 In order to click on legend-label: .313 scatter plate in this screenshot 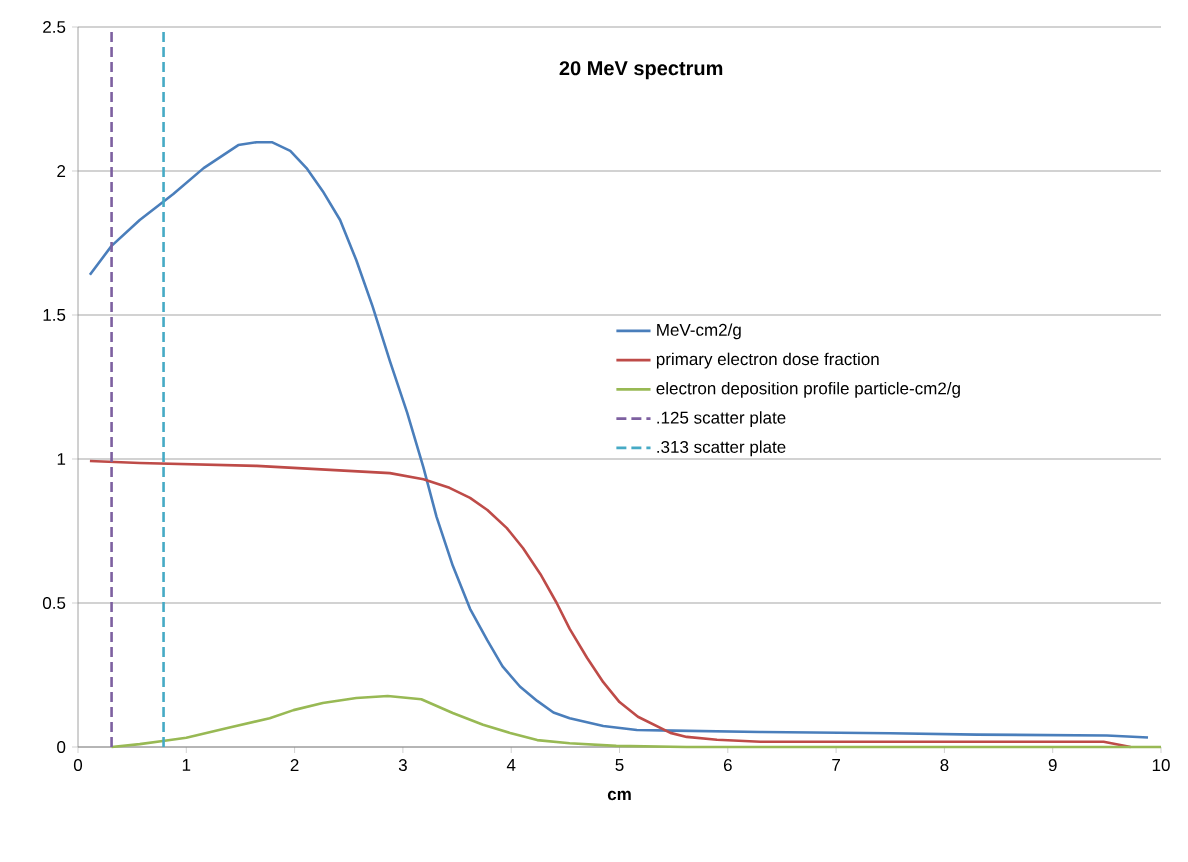, I will do `click(721, 448)`.